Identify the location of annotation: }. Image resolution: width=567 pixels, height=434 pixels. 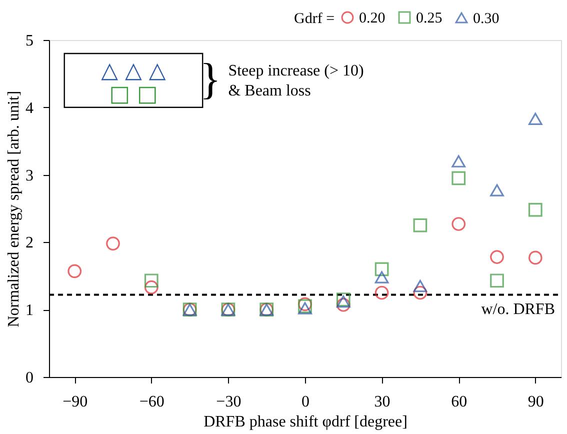
(210, 79).